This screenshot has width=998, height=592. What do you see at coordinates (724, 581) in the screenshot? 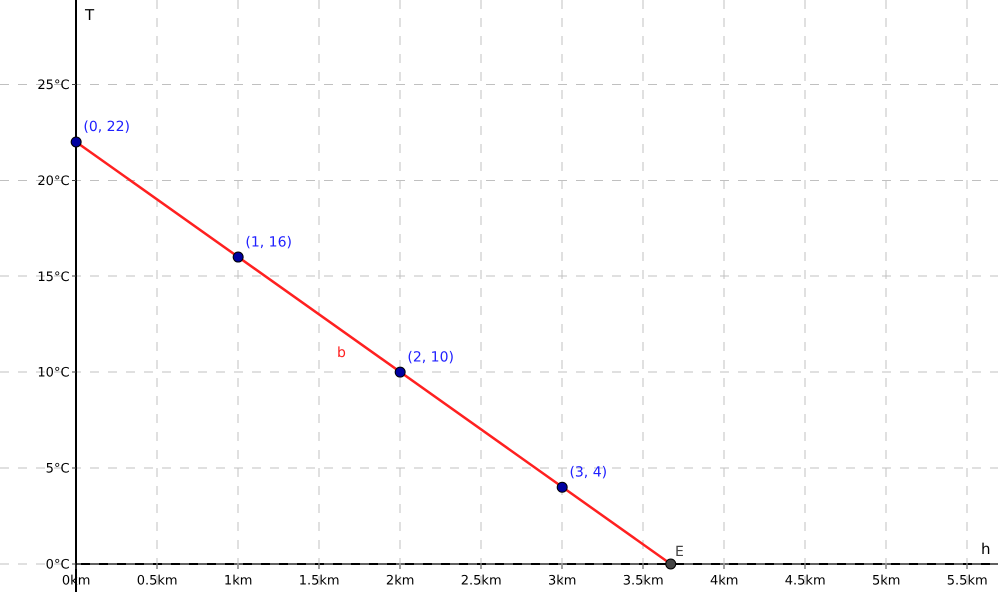
I see `x-tick-label: 4km` at bounding box center [724, 581].